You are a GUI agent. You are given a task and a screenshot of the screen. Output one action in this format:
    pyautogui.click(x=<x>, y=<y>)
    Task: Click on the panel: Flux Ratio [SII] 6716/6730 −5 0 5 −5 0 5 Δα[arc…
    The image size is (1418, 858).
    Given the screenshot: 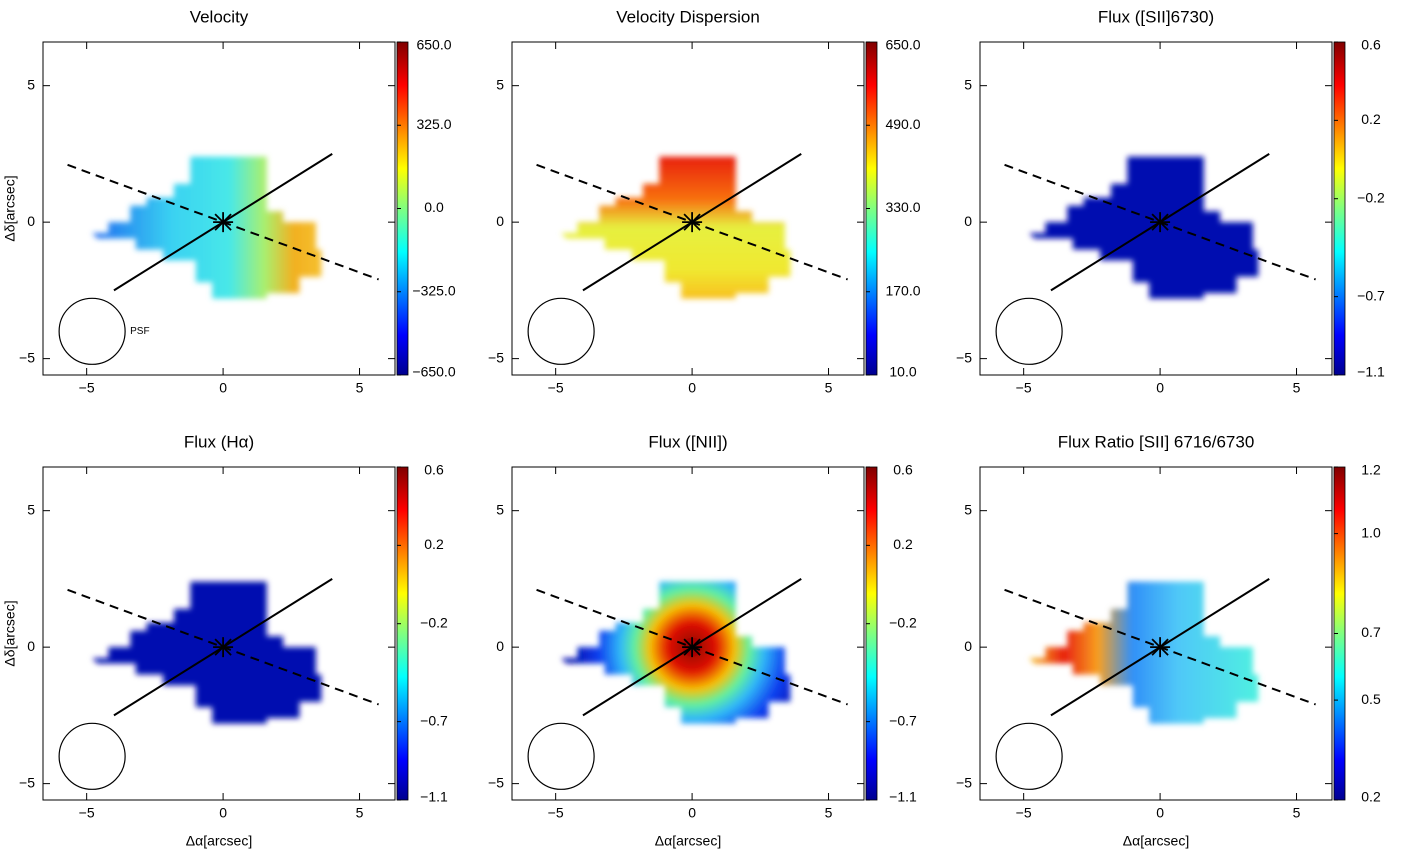 What is the action you would take?
    pyautogui.click(x=1168, y=640)
    